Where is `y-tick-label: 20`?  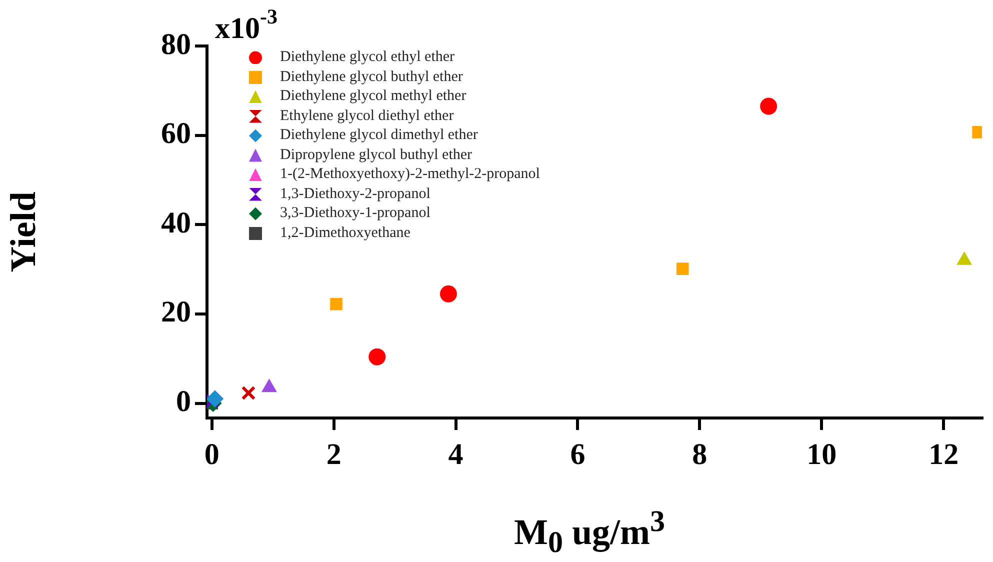 y-tick-label: 20 is located at coordinates (176, 312).